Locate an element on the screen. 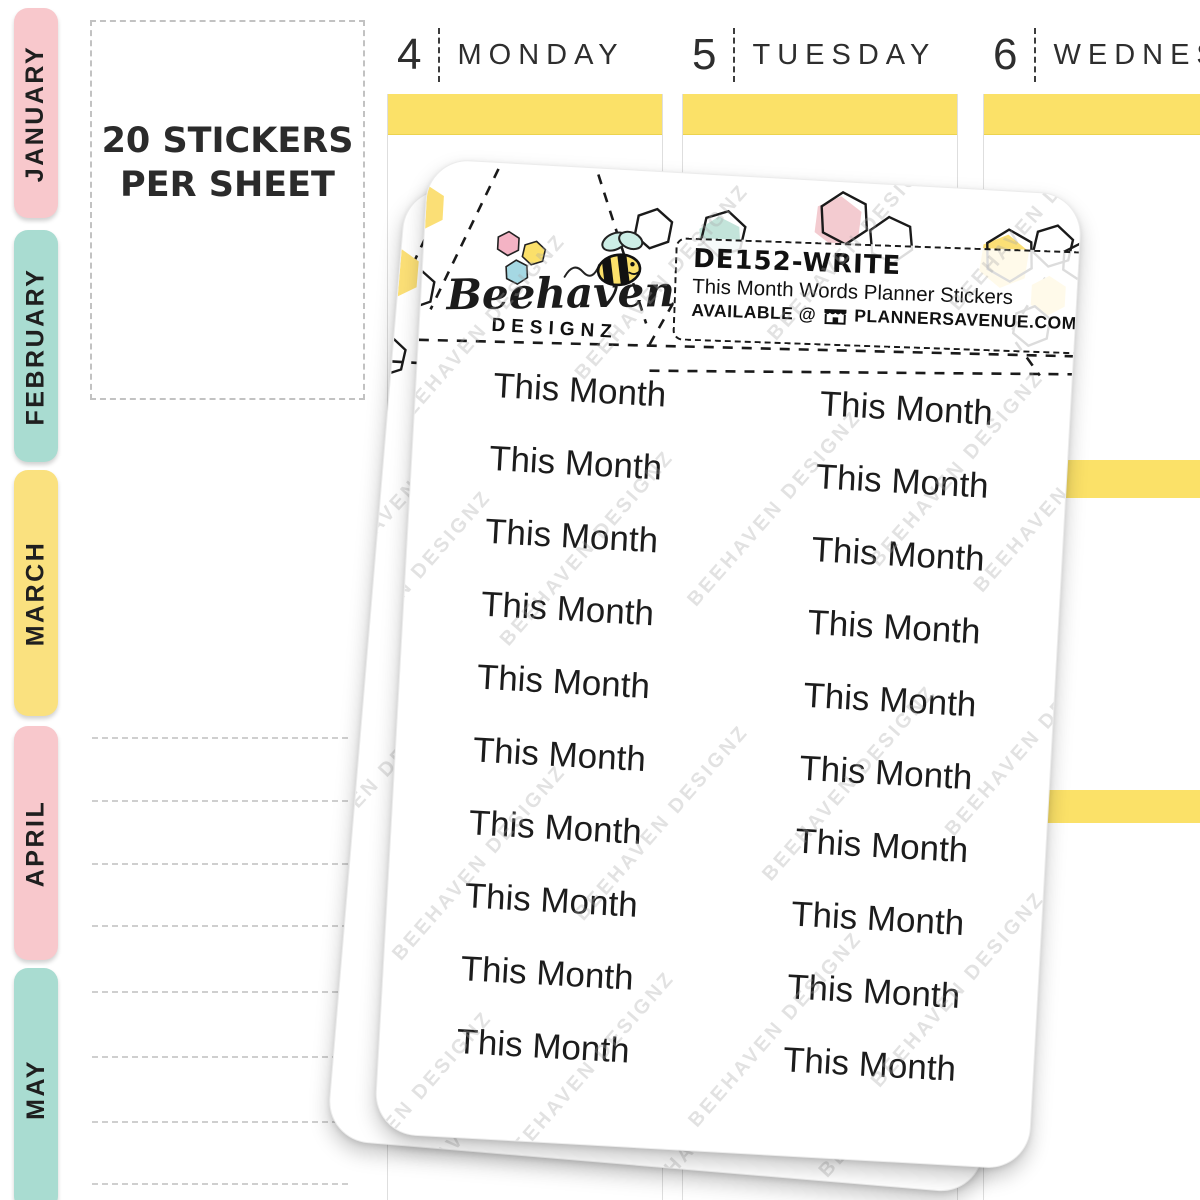  month-tab: MARCH is located at coordinates (36, 593).